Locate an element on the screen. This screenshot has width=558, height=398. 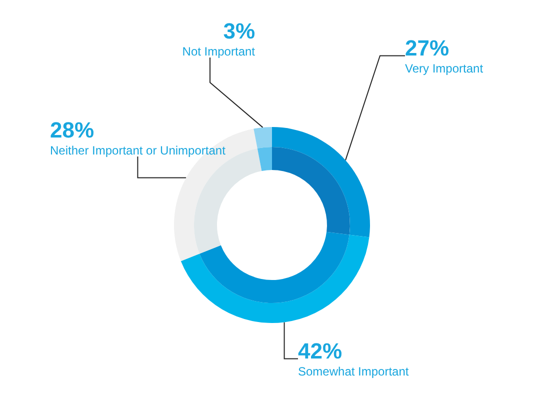
text: 42% is located at coordinates (320, 351).